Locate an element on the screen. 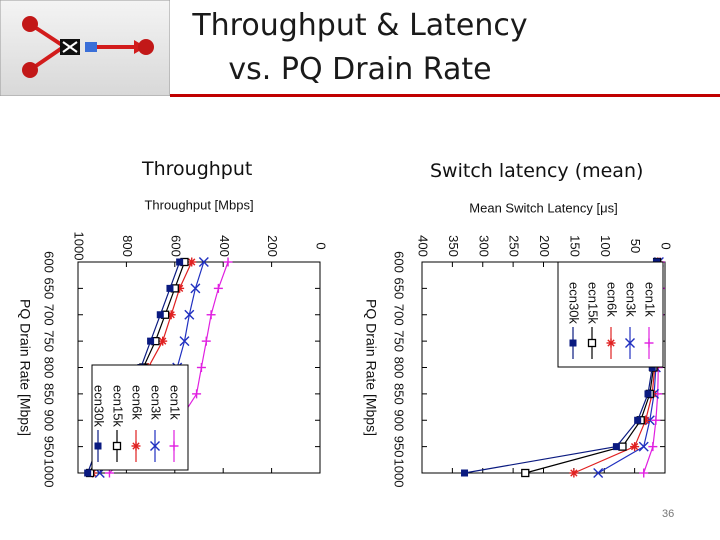 This screenshot has width=720, height=540. latency-legend-marker-ecn15k is located at coordinates (592, 343).